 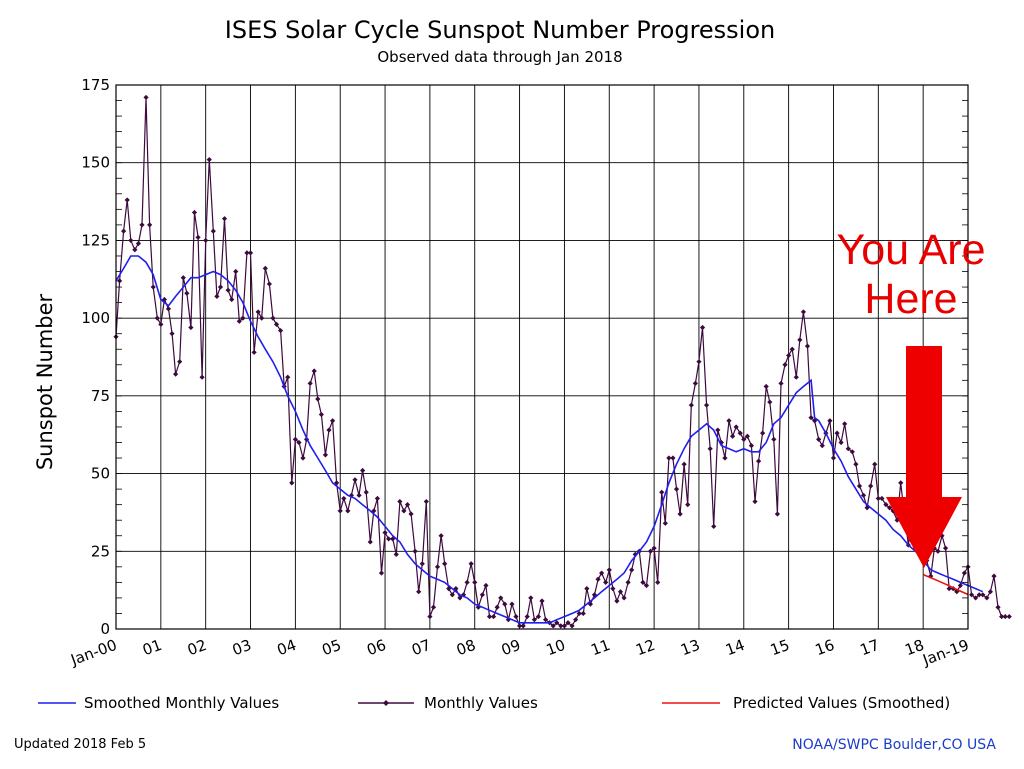 What do you see at coordinates (95, 240) in the screenshot?
I see `y-tick-label: 125` at bounding box center [95, 240].